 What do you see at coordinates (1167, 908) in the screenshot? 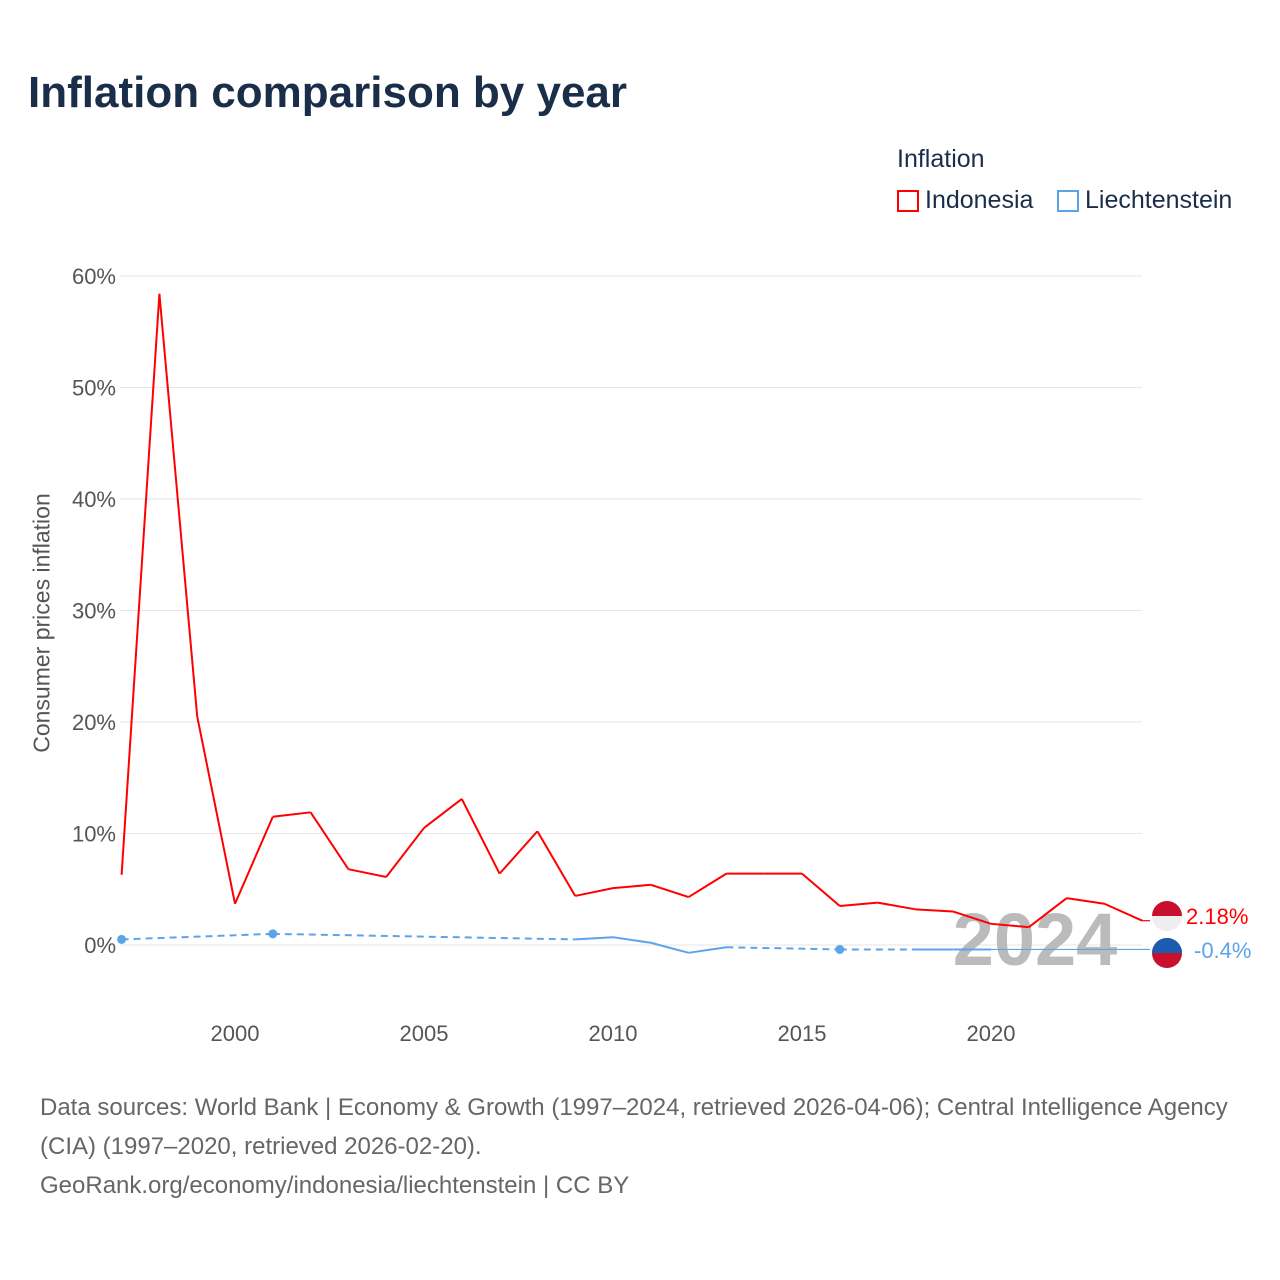
I see `indonesia-flag-top` at bounding box center [1167, 908].